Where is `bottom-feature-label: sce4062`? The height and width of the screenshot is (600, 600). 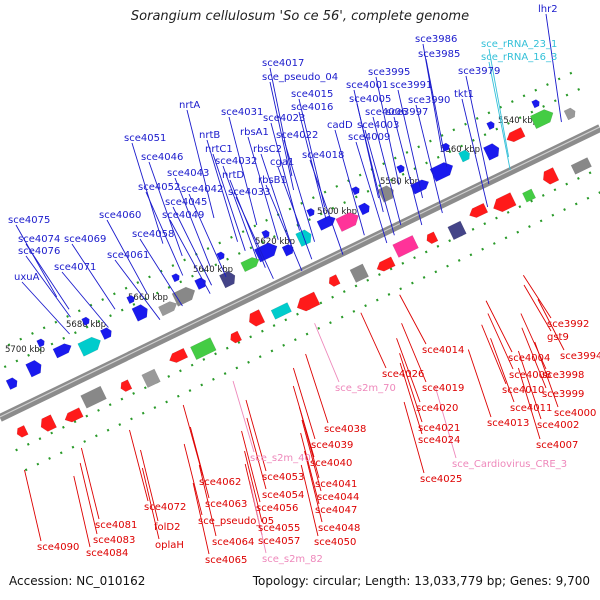
bottom-feature-label: sce4062 is located at coordinates (220, 482).